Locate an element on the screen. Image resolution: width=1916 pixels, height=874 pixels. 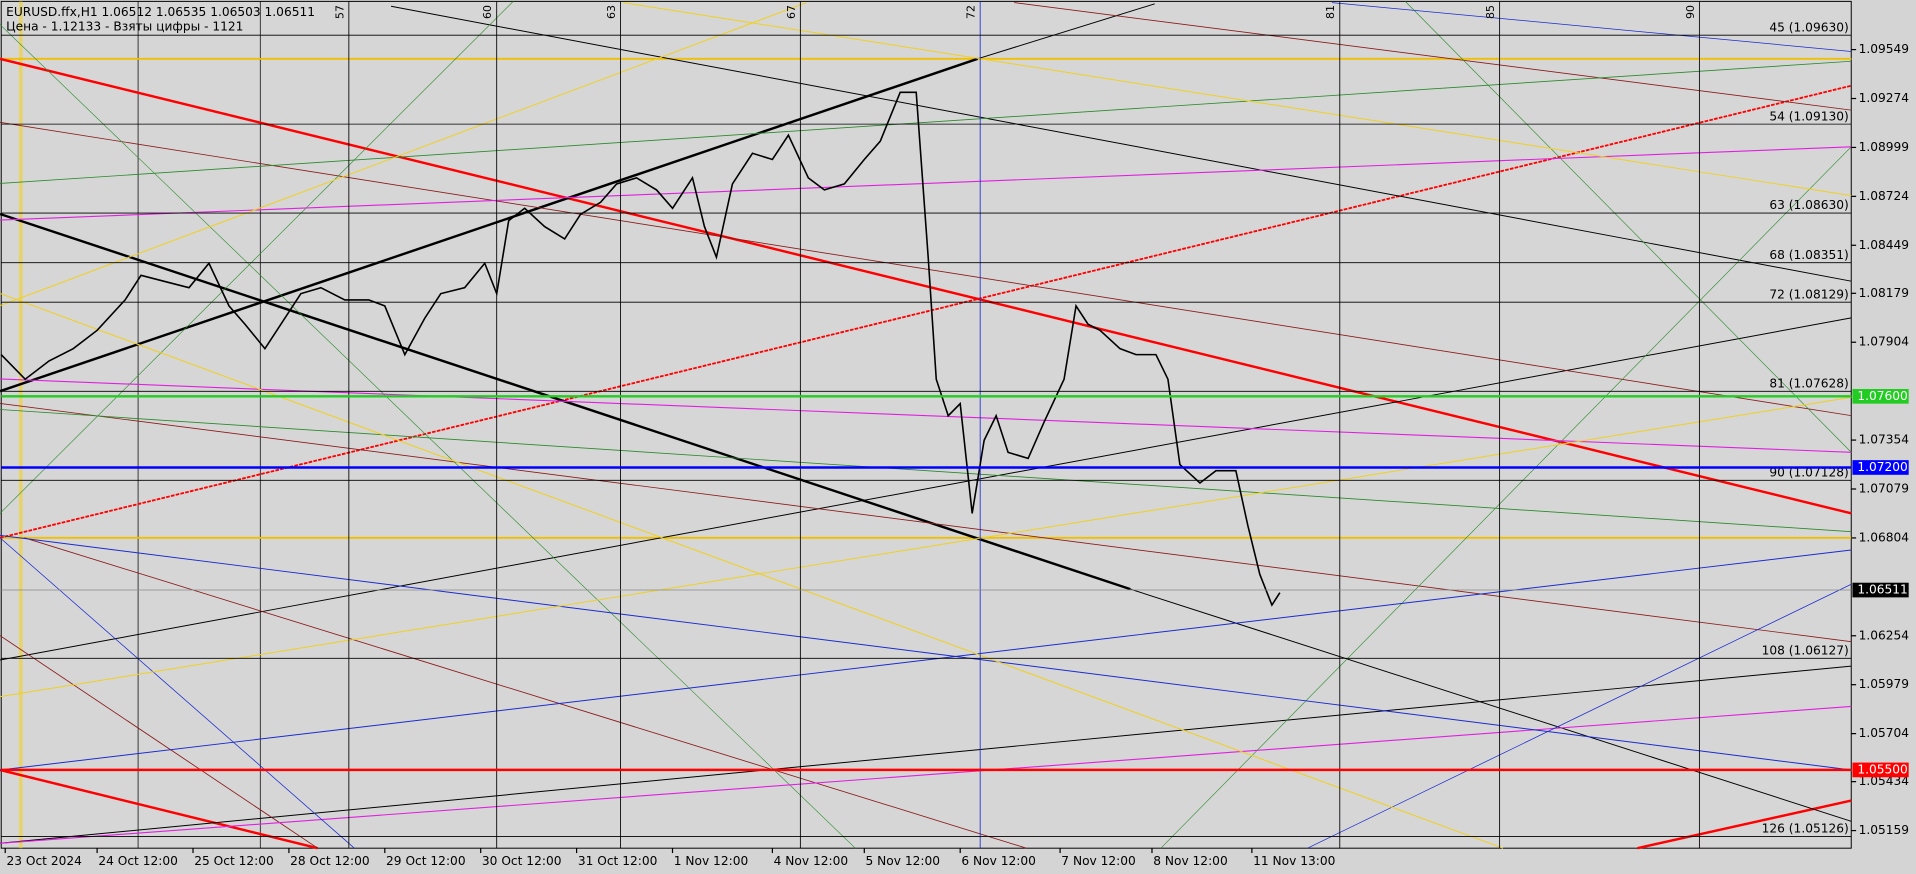
level-label: 63 (1.08630) is located at coordinates (1808, 205).